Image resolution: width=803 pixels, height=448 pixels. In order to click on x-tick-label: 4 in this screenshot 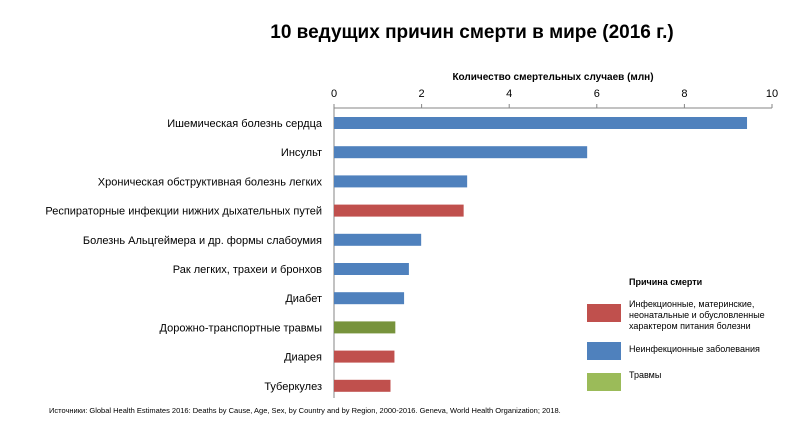, I will do `click(509, 94)`.